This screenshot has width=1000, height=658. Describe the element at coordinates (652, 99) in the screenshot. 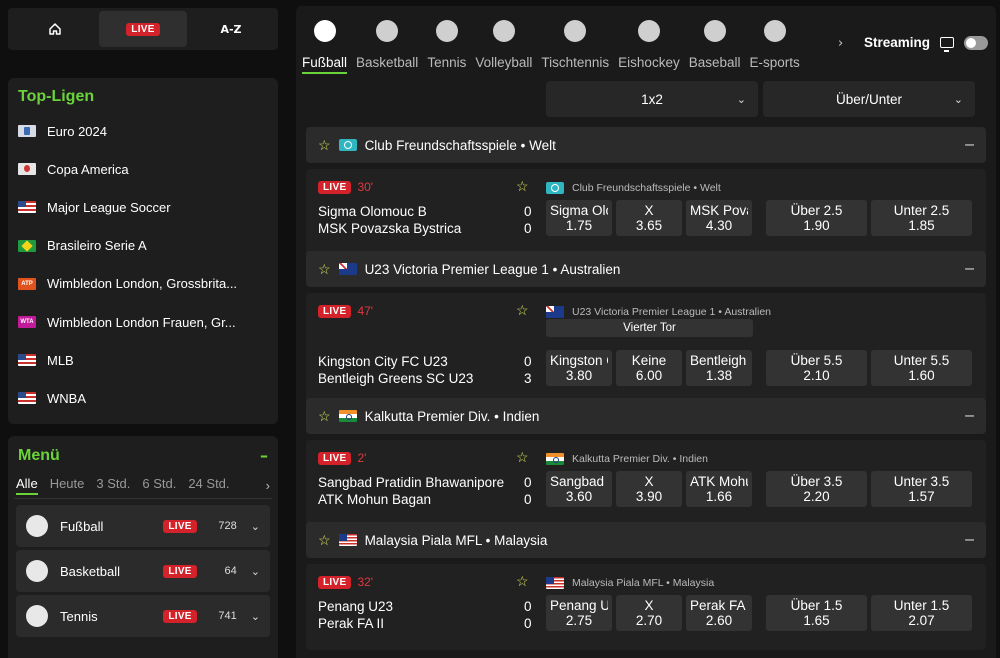

I see `market-select-1x2: 1x2 ⌄` at that location.